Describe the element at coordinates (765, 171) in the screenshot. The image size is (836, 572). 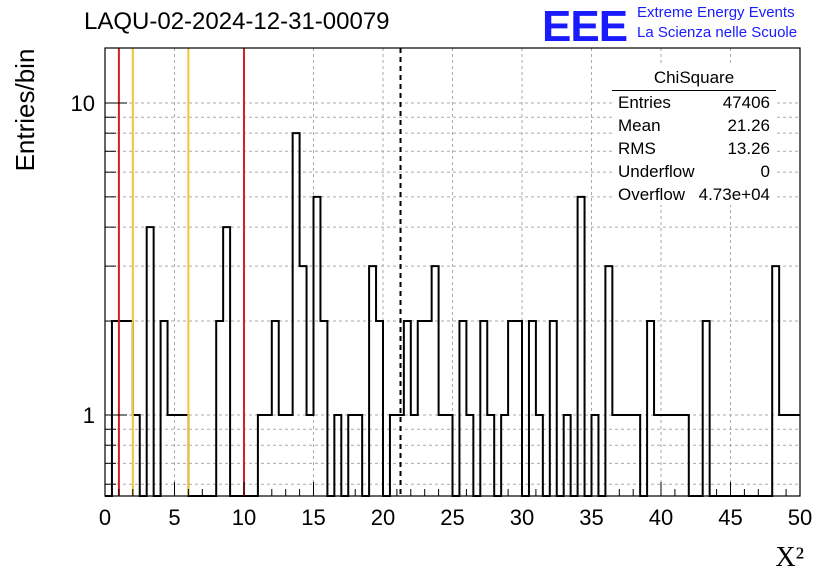
I see `stats-value: 0` at that location.